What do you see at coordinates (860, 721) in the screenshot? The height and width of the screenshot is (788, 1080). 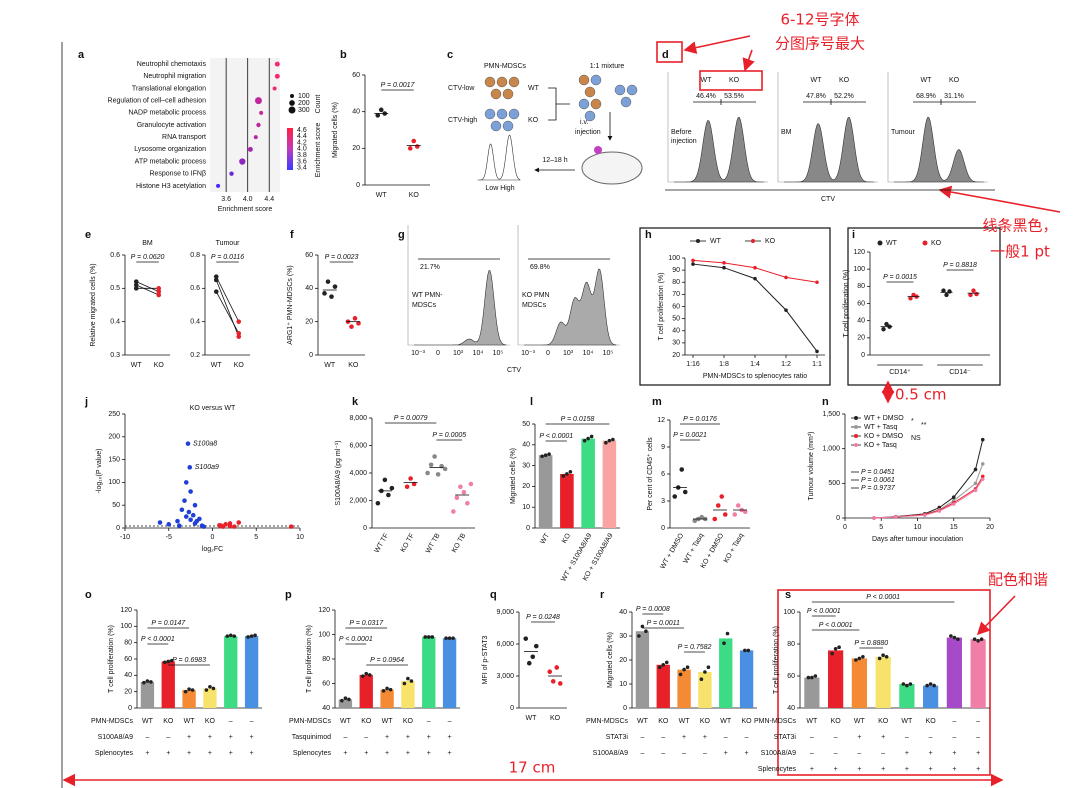 I see `row-cell: WT` at bounding box center [860, 721].